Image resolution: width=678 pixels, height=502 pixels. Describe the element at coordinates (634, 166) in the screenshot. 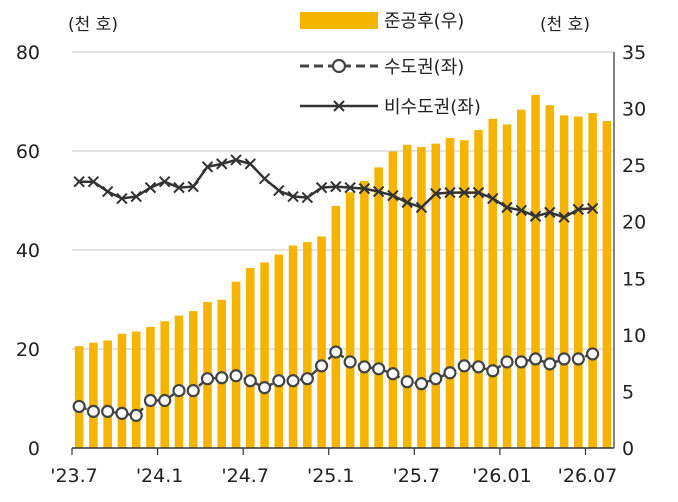

I see `right-tick-label: 25` at that location.